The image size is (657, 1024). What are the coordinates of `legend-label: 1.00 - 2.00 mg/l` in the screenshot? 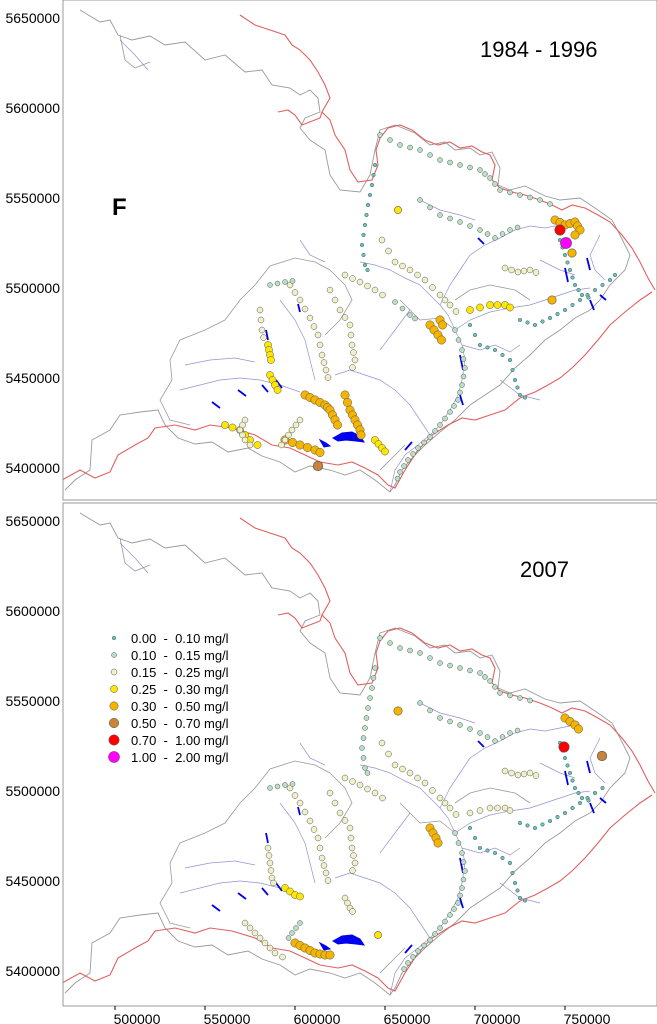 It's located at (180, 757).